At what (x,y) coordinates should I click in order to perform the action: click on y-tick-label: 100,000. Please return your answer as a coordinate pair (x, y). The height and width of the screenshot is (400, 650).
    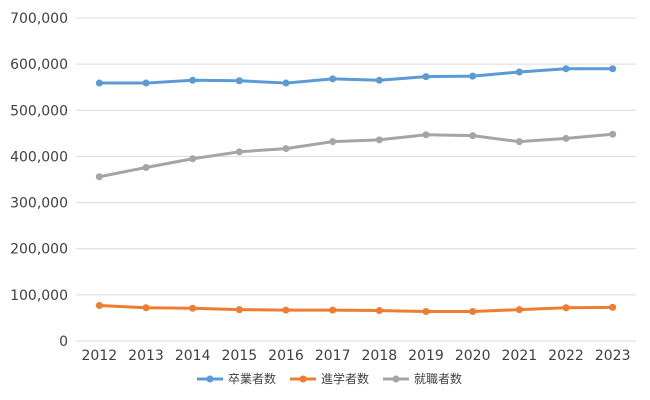
    Looking at the image, I should click on (39, 296).